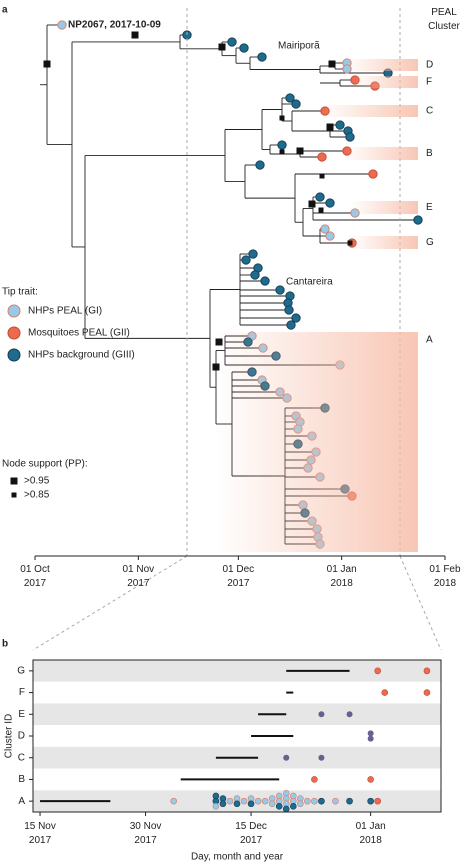 The height and width of the screenshot is (864, 462). Describe the element at coordinates (138, 576) in the screenshot. I see `x-tick-label: 01 Nov 2017` at that location.